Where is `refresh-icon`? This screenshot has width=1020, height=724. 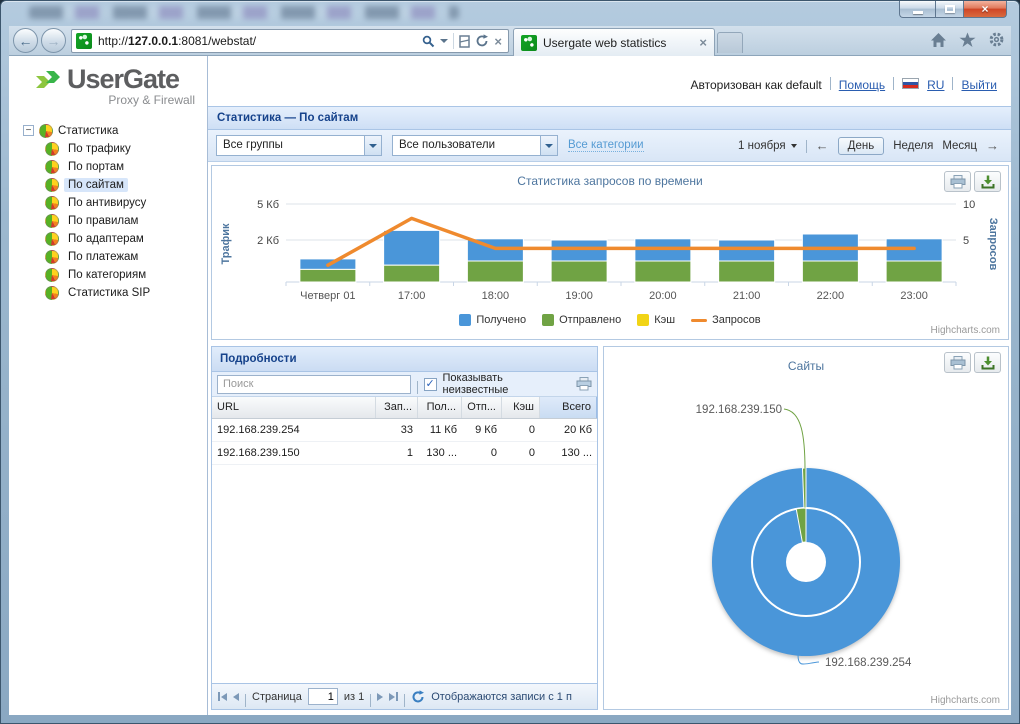
refresh-icon is located at coordinates (482, 41).